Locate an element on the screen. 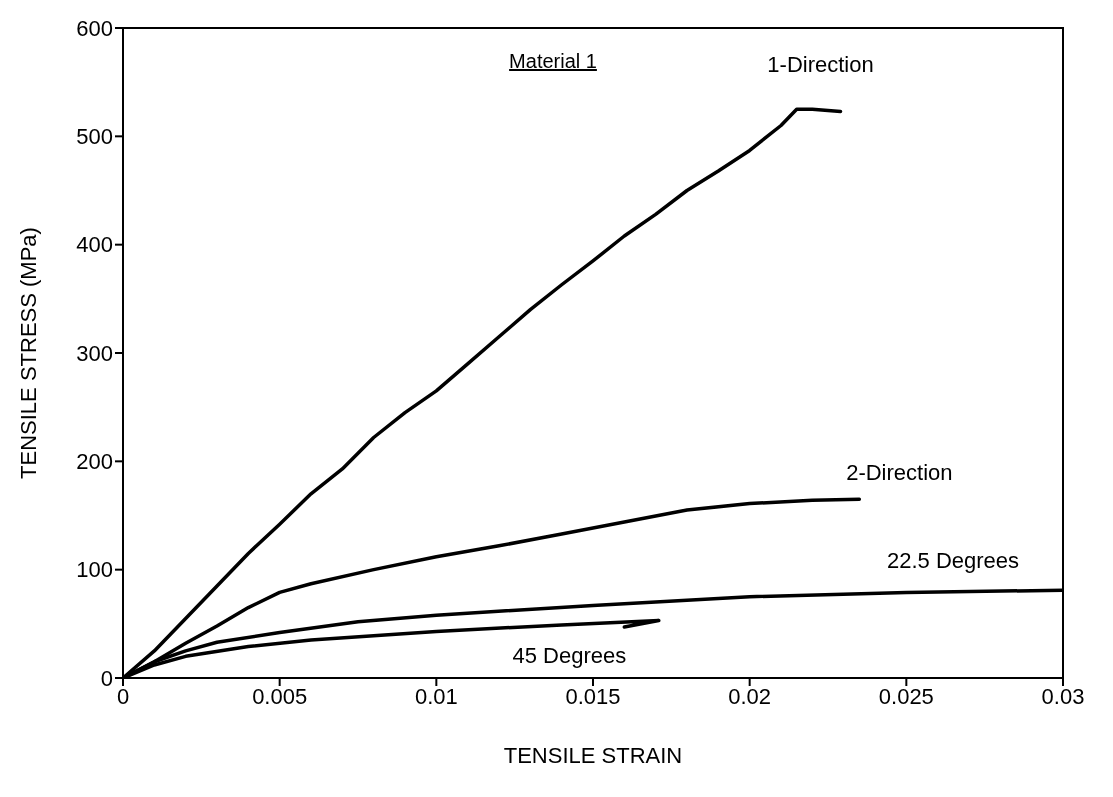  y-tick-label: 100 is located at coordinates (94, 570).